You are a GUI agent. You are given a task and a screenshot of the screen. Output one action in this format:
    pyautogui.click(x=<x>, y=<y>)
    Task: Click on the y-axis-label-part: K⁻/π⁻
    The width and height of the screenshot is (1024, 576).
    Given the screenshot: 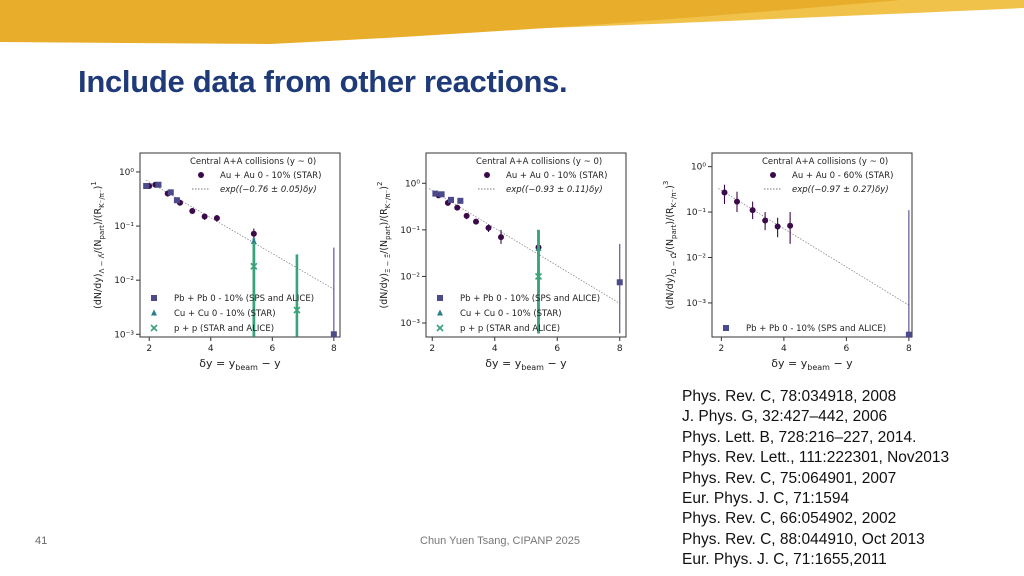 What is the action you would take?
    pyautogui.click(x=388, y=198)
    